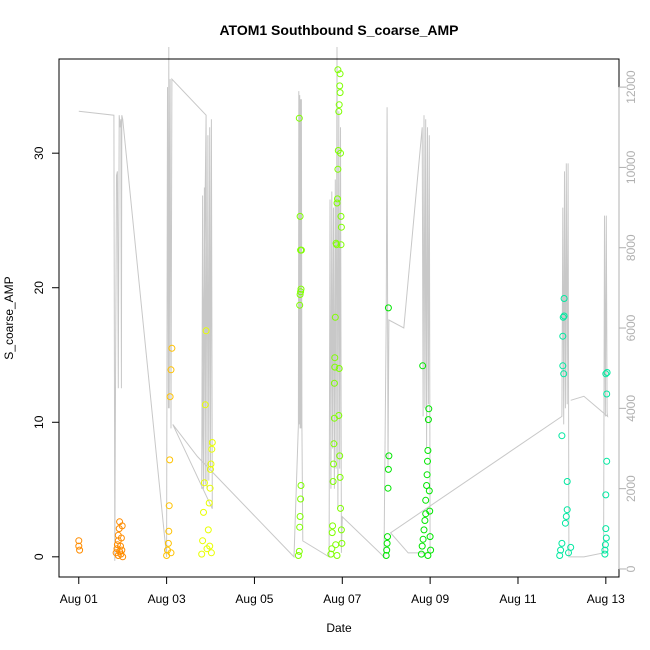 The width and height of the screenshot is (650, 650). I want to click on x-tick-label: Aug 09, so click(430, 599).